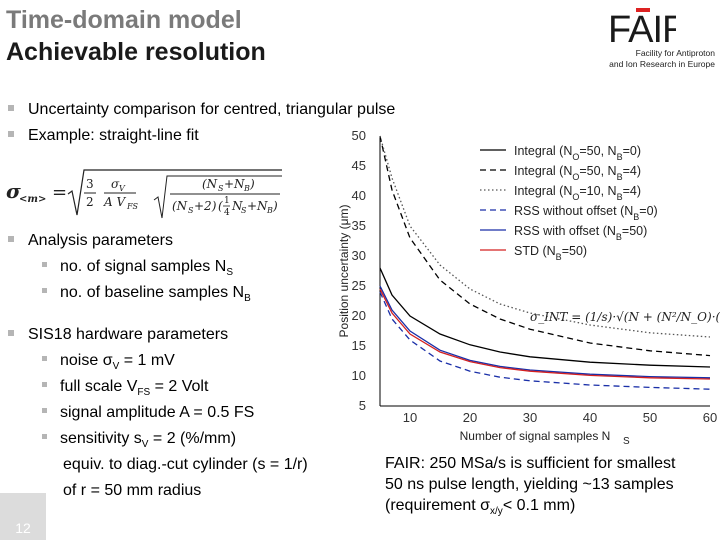  I want to click on formula-sv-den: A V, so click(114, 202).